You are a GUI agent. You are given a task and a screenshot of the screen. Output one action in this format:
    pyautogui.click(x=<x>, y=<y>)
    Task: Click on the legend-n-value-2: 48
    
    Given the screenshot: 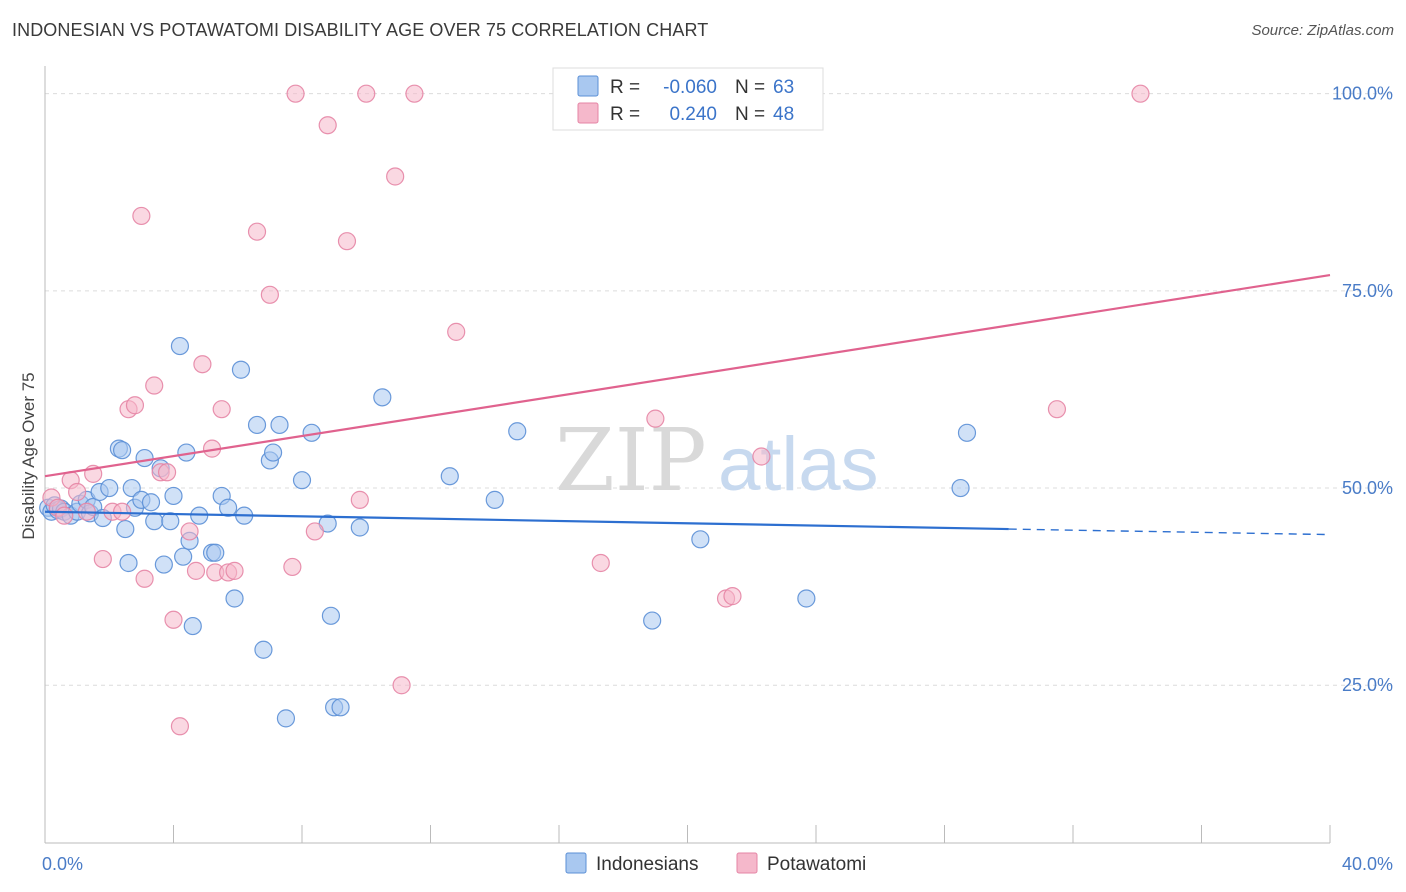 What is the action you would take?
    pyautogui.click(x=783, y=114)
    